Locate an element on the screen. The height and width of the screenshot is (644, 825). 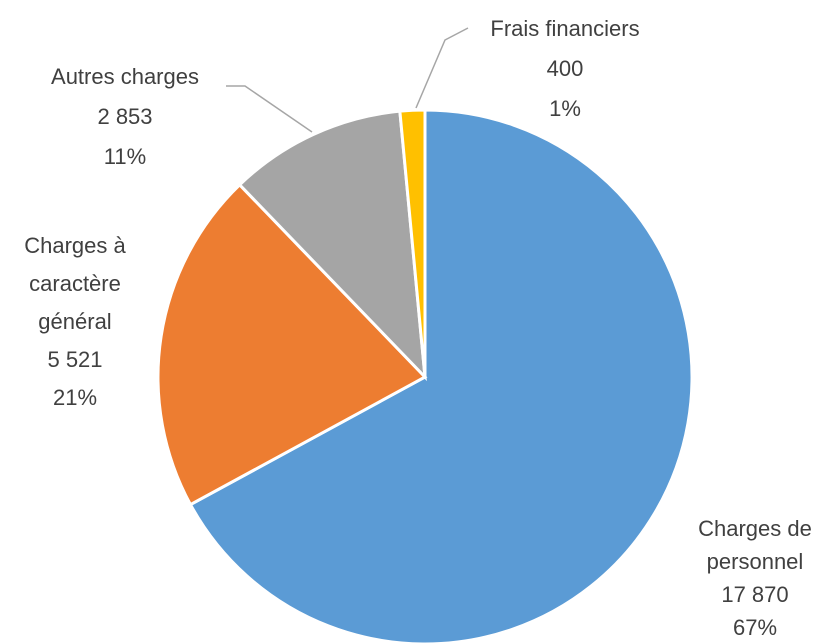
data-label: Charges de personnel 17 870 67% is located at coordinates (752, 578).